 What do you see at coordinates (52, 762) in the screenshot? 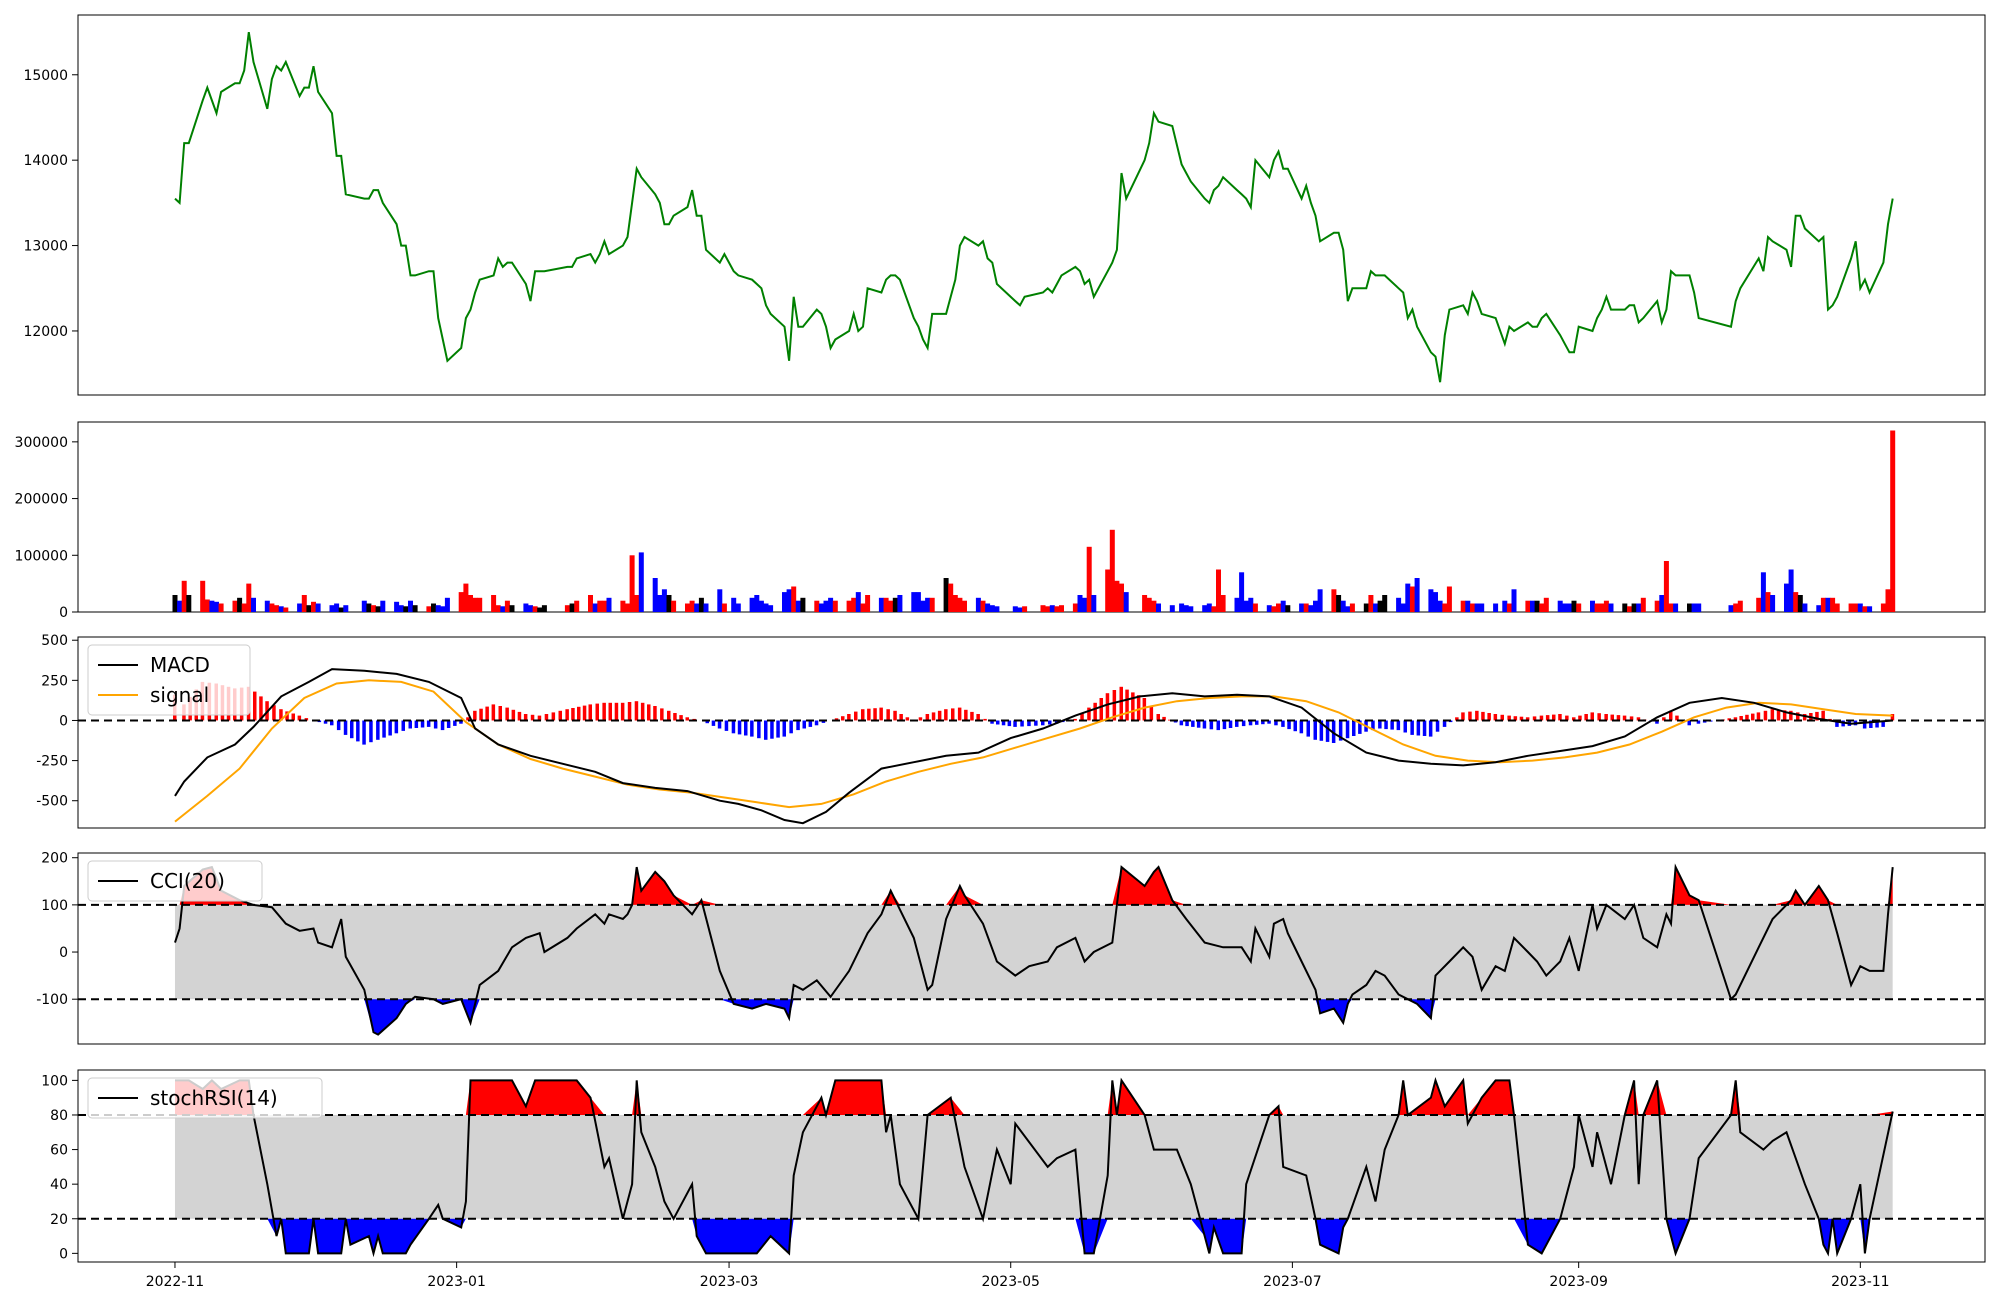
I see `macd-ytick-label: -250` at bounding box center [52, 762].